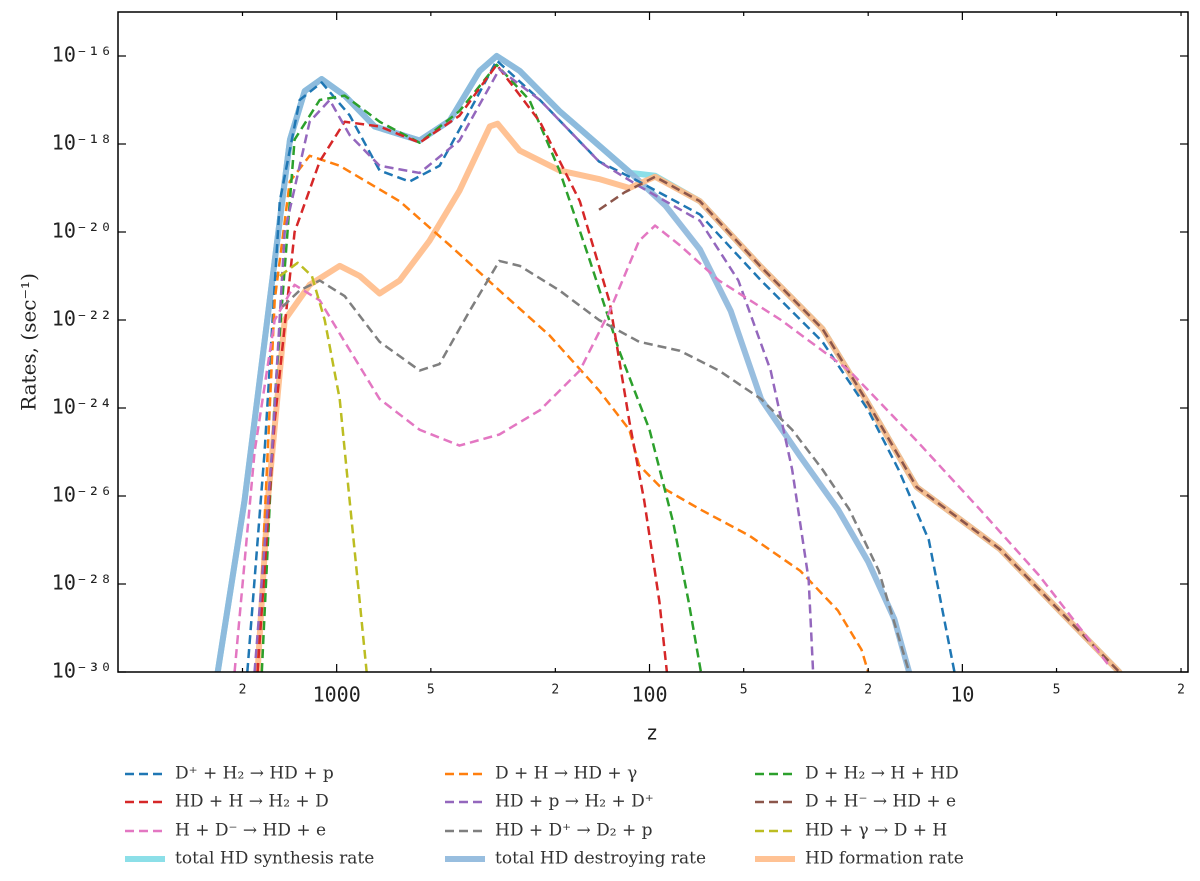 The width and height of the screenshot is (1200, 881). What do you see at coordinates (649, 695) in the screenshot?
I see `x-tick-label: 100` at bounding box center [649, 695].